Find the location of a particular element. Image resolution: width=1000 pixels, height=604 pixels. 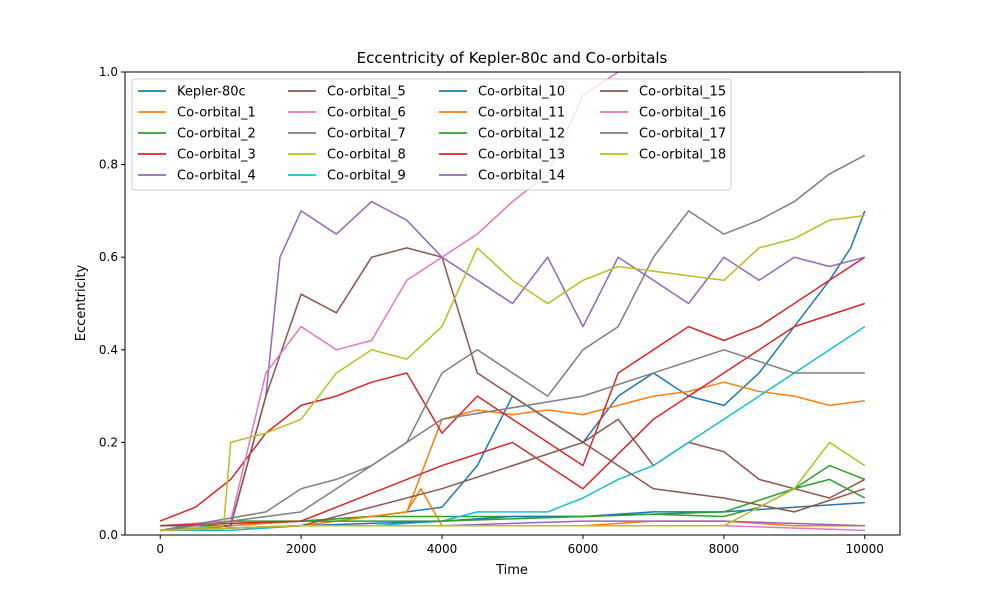

legend-label: Co-orbital_15 is located at coordinates (682, 92).